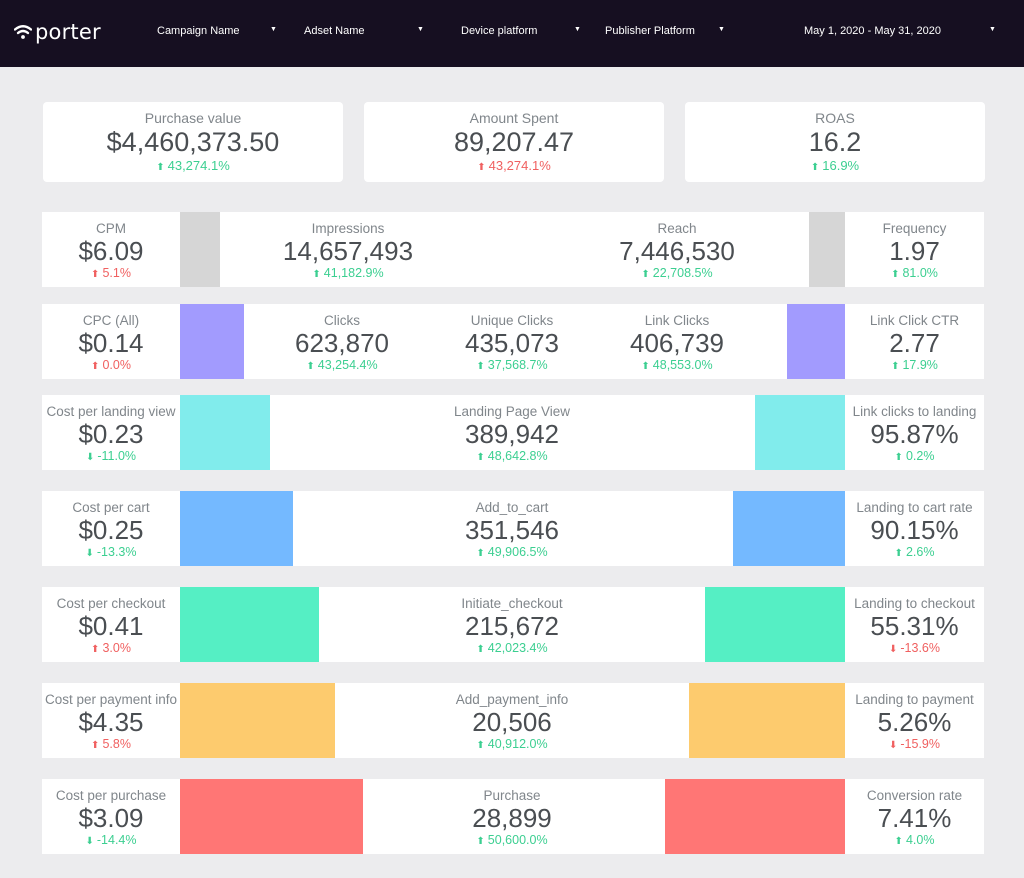  I want to click on metric-value: $6.09, so click(111, 251).